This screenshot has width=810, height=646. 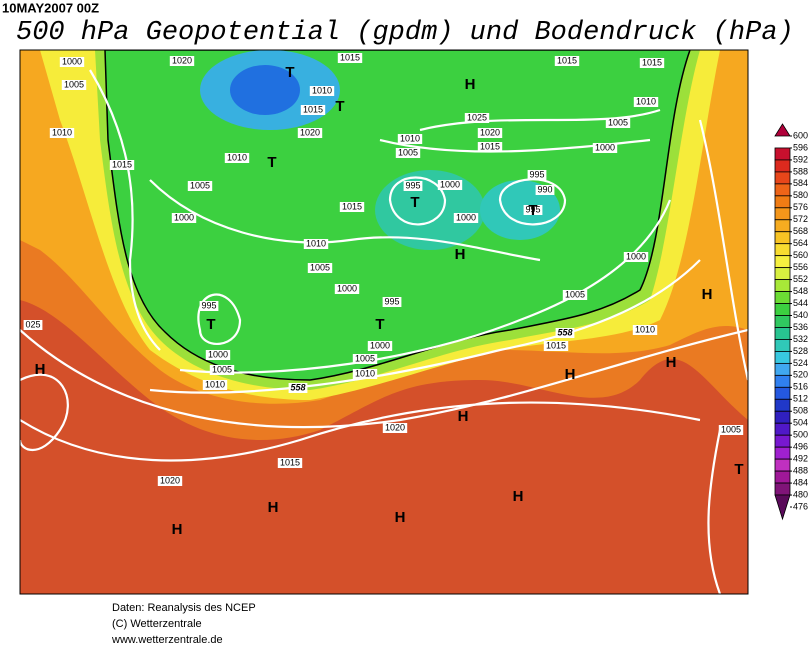 I want to click on date: 10MAY2007 00Z, so click(x=50, y=7).